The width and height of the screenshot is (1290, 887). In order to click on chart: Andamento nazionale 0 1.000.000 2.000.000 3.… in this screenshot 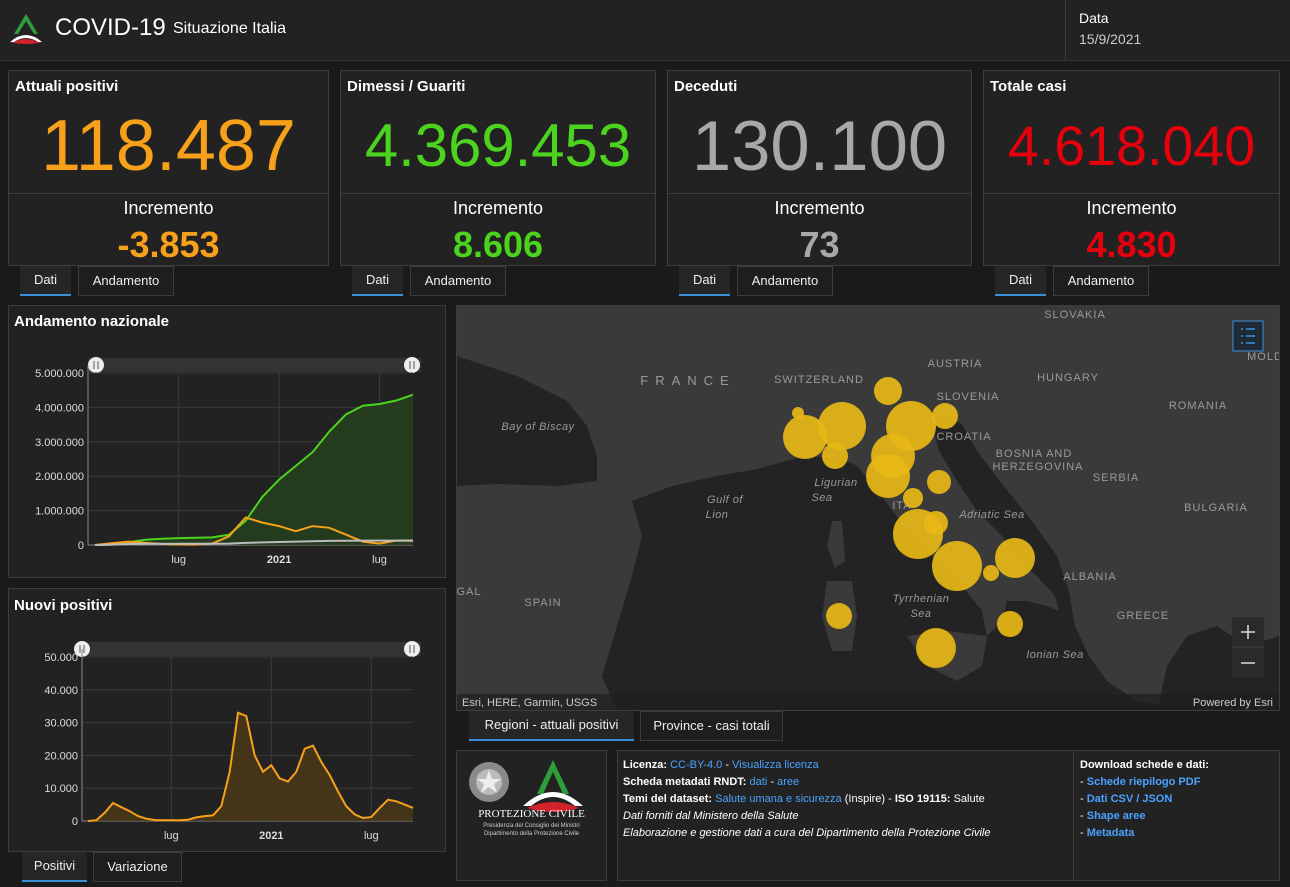, I will do `click(217, 439)`.